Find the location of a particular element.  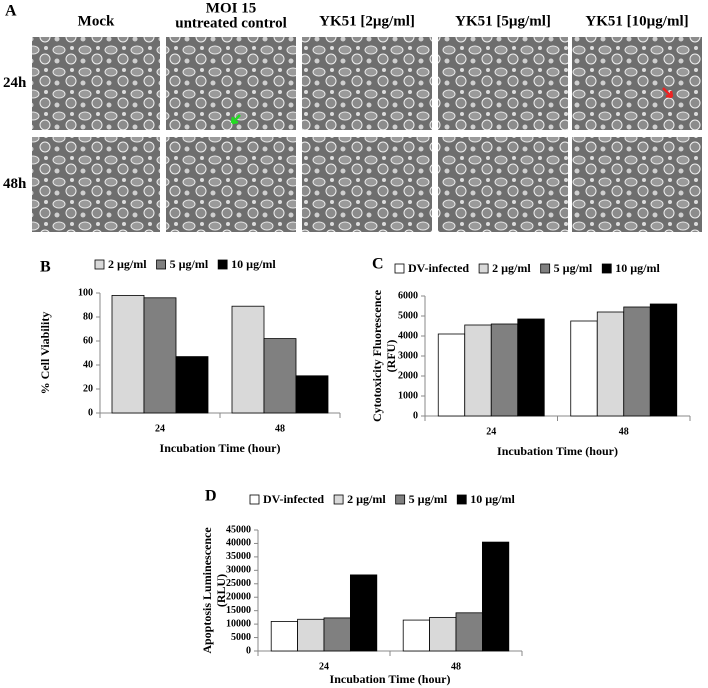

column-header: YK51 [5µg/ml] is located at coordinates (503, 21).